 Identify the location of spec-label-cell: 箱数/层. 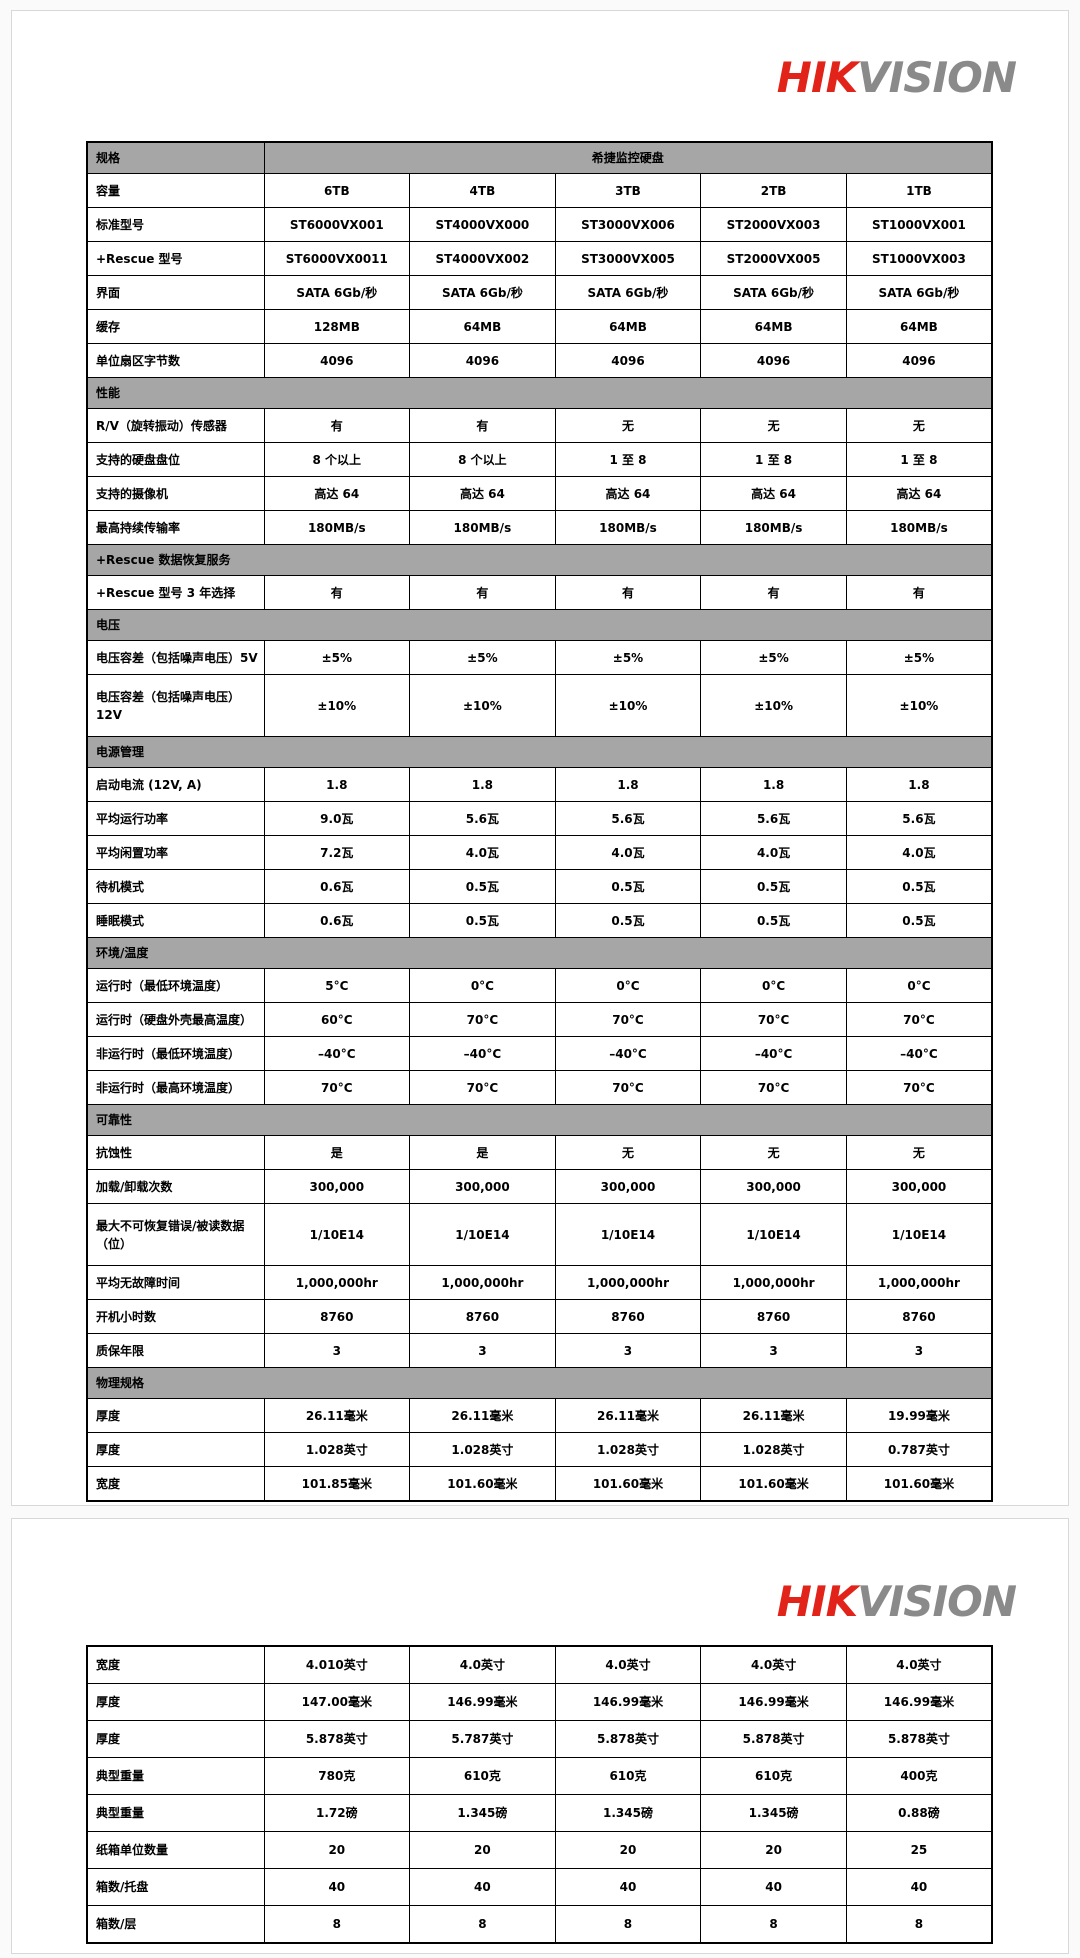
(175, 1924).